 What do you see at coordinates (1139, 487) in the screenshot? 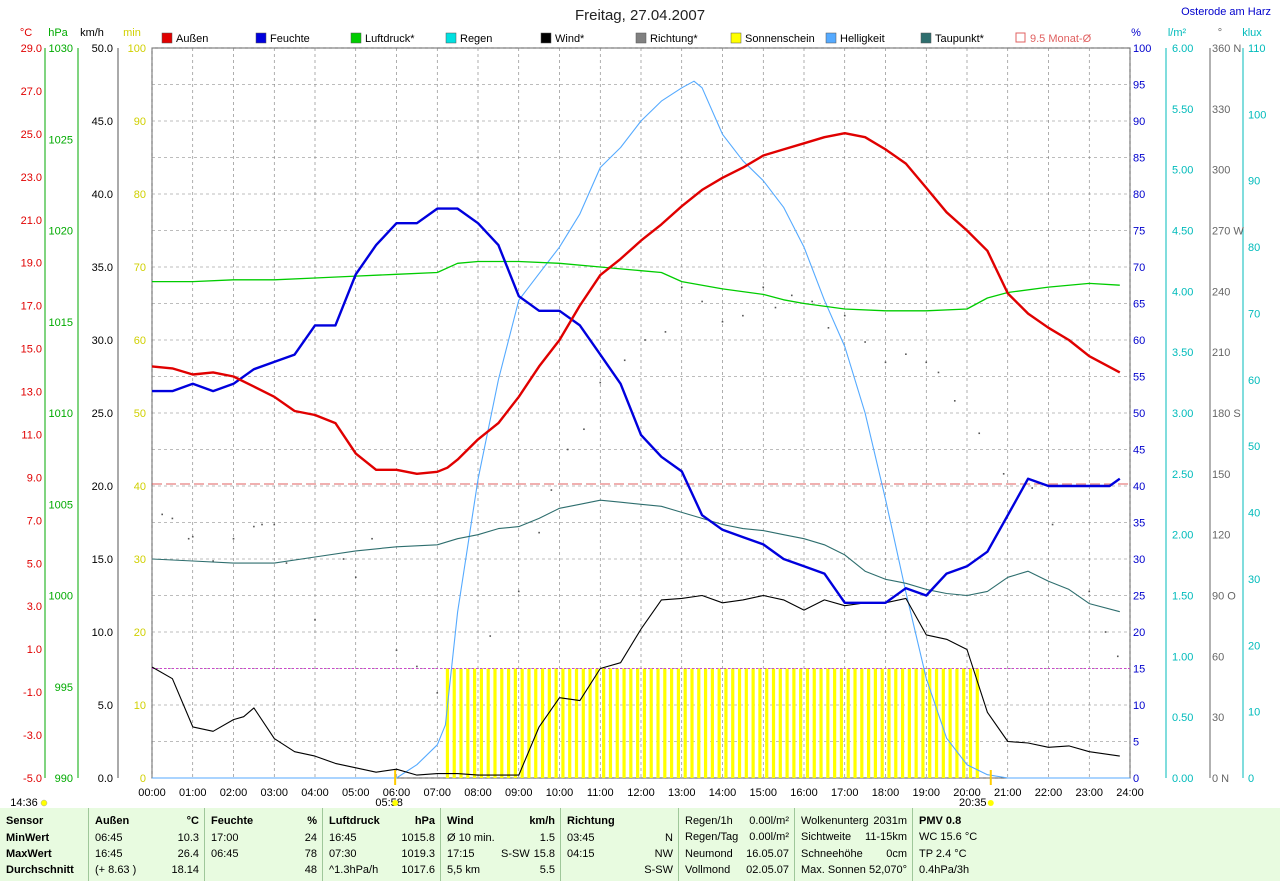
I see `tick-humidity: 40` at bounding box center [1139, 487].